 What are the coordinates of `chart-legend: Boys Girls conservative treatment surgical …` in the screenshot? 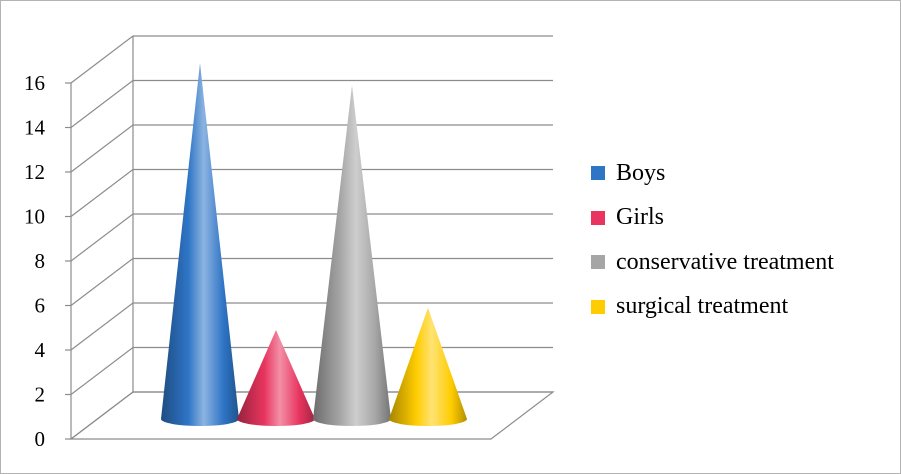 It's located at (712, 240).